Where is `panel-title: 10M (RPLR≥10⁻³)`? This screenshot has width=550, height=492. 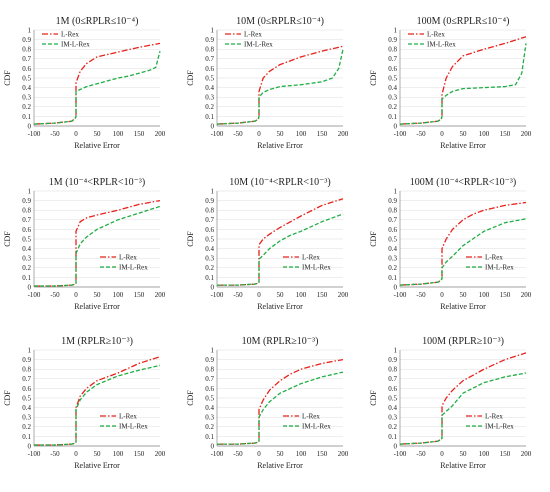 panel-title: 10M (RPLR≥10⁻³) is located at coordinates (280, 341).